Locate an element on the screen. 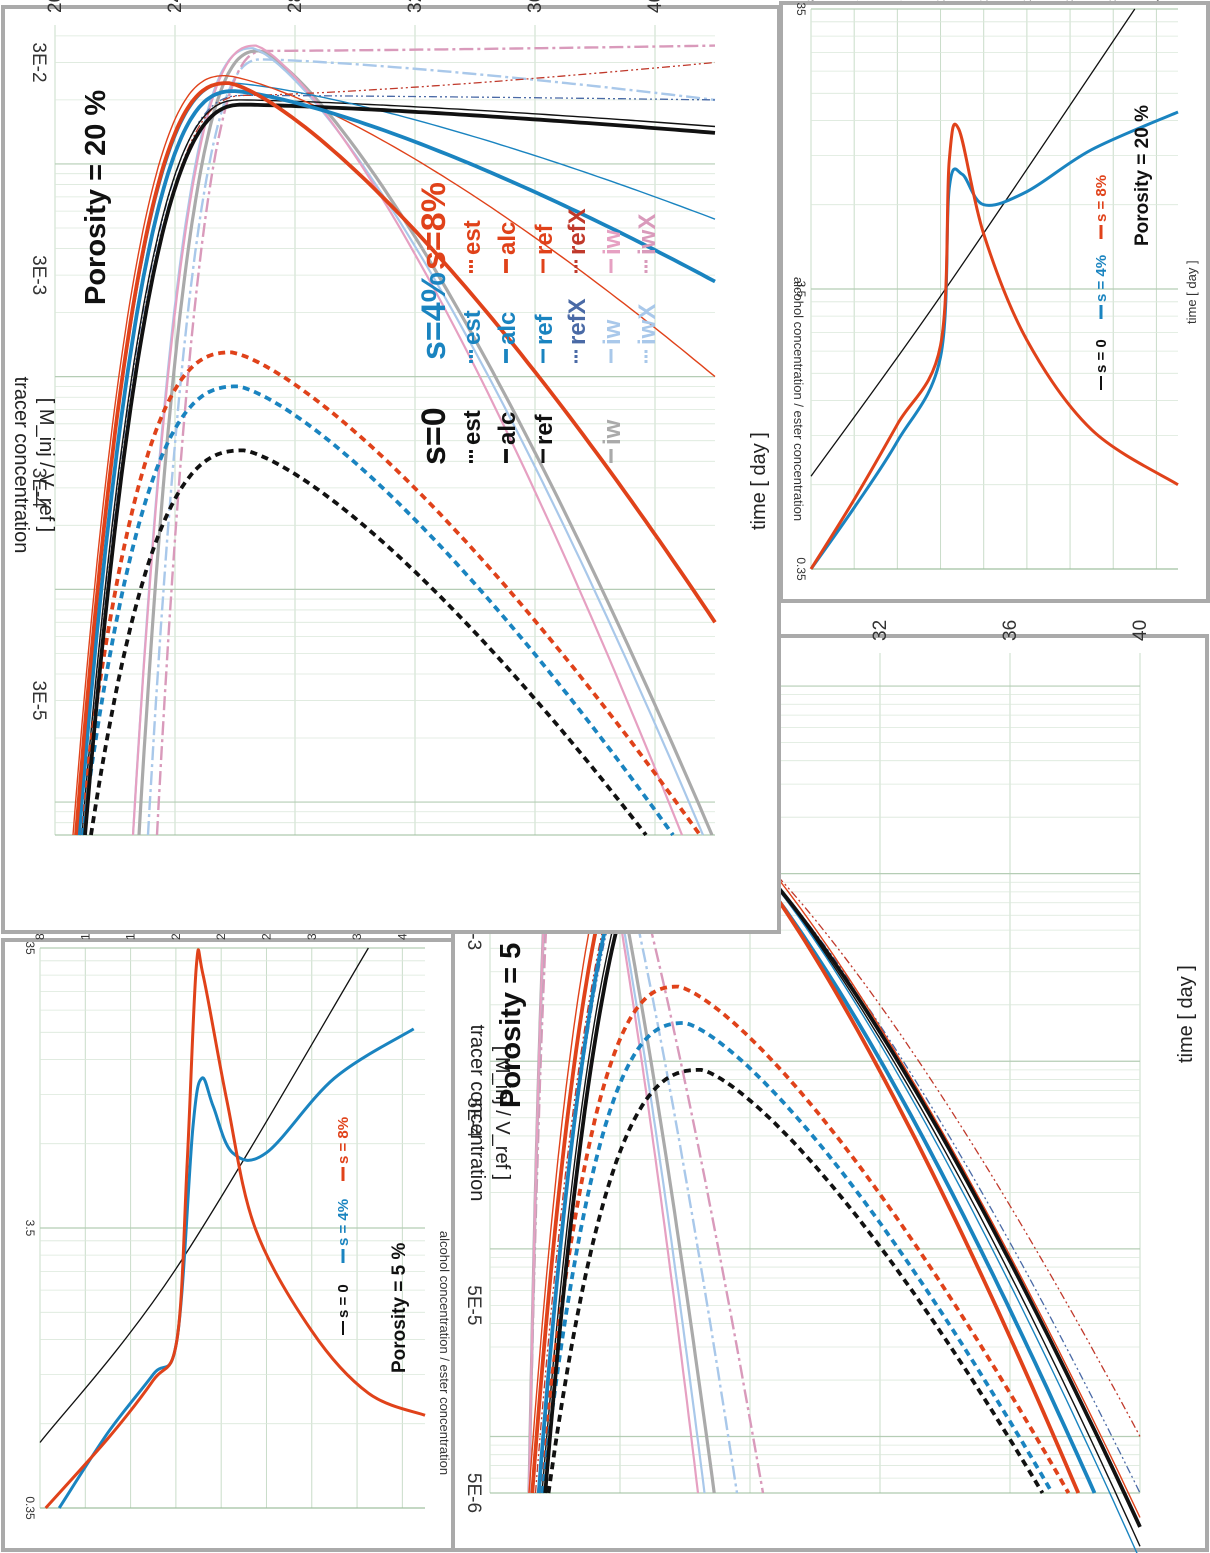 The width and height of the screenshot is (1210, 1553). x-tick-label: 24 is located at coordinates (175, 6).